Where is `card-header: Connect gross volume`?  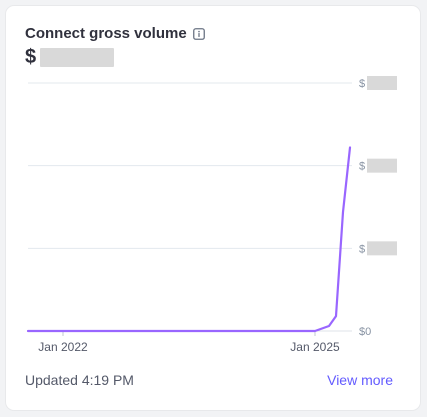 card-header: Connect gross volume is located at coordinates (115, 33).